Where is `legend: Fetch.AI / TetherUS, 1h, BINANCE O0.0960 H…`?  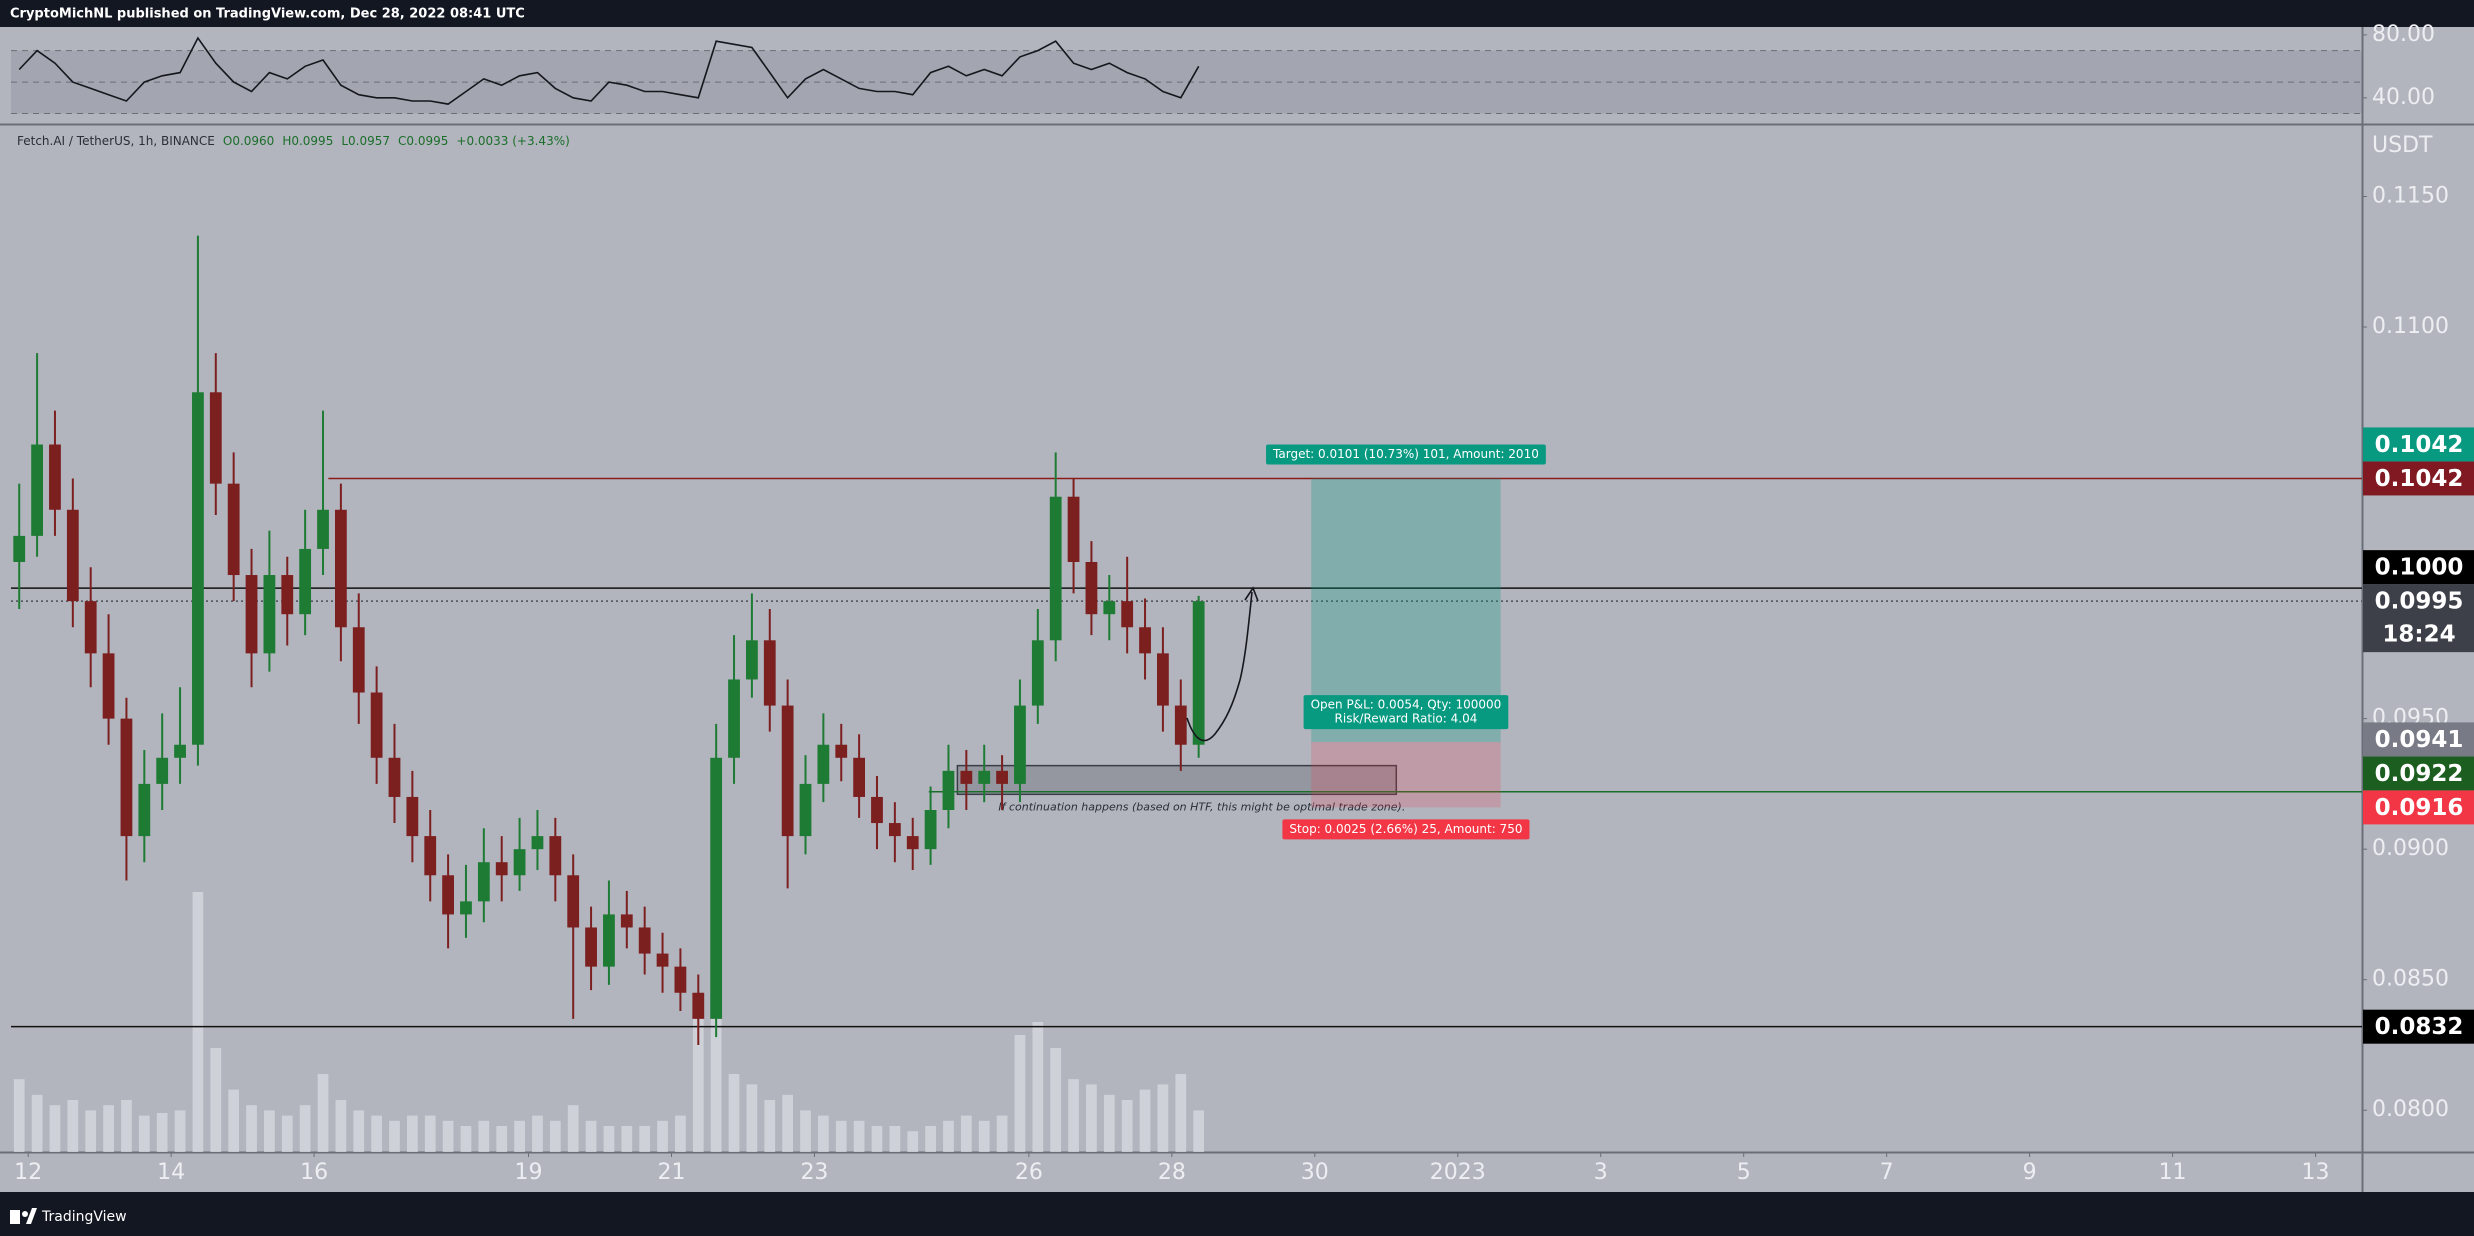 legend: Fetch.AI / TetherUS, 1h, BINANCE O0.0960 H… is located at coordinates (293, 141).